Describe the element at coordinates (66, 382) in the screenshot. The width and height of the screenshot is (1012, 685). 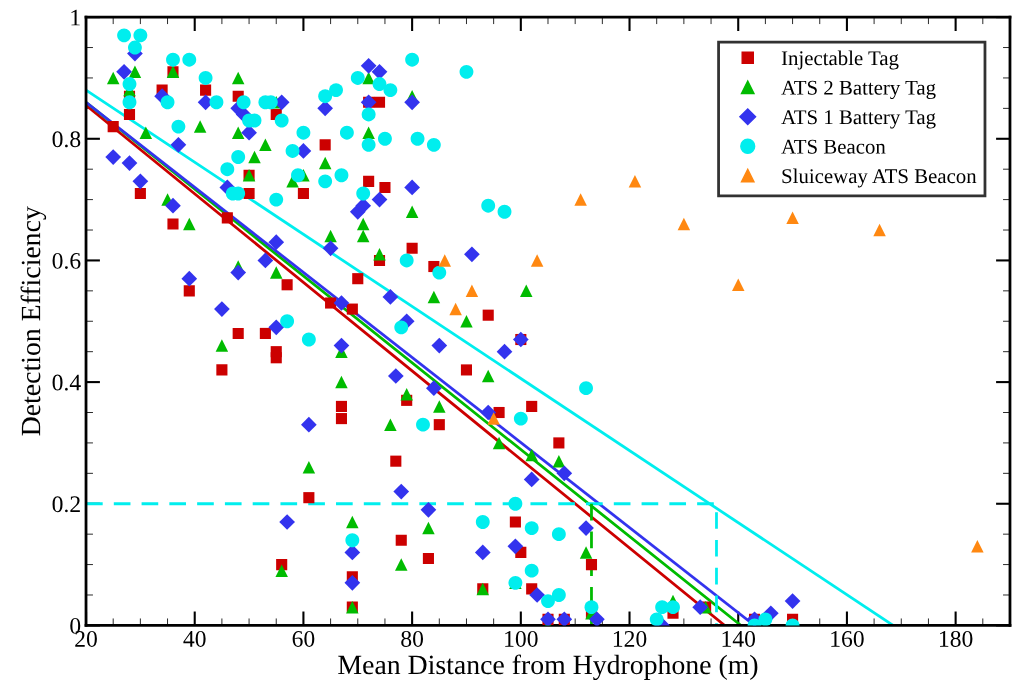
I see `y-tick-label: 0.4` at that location.